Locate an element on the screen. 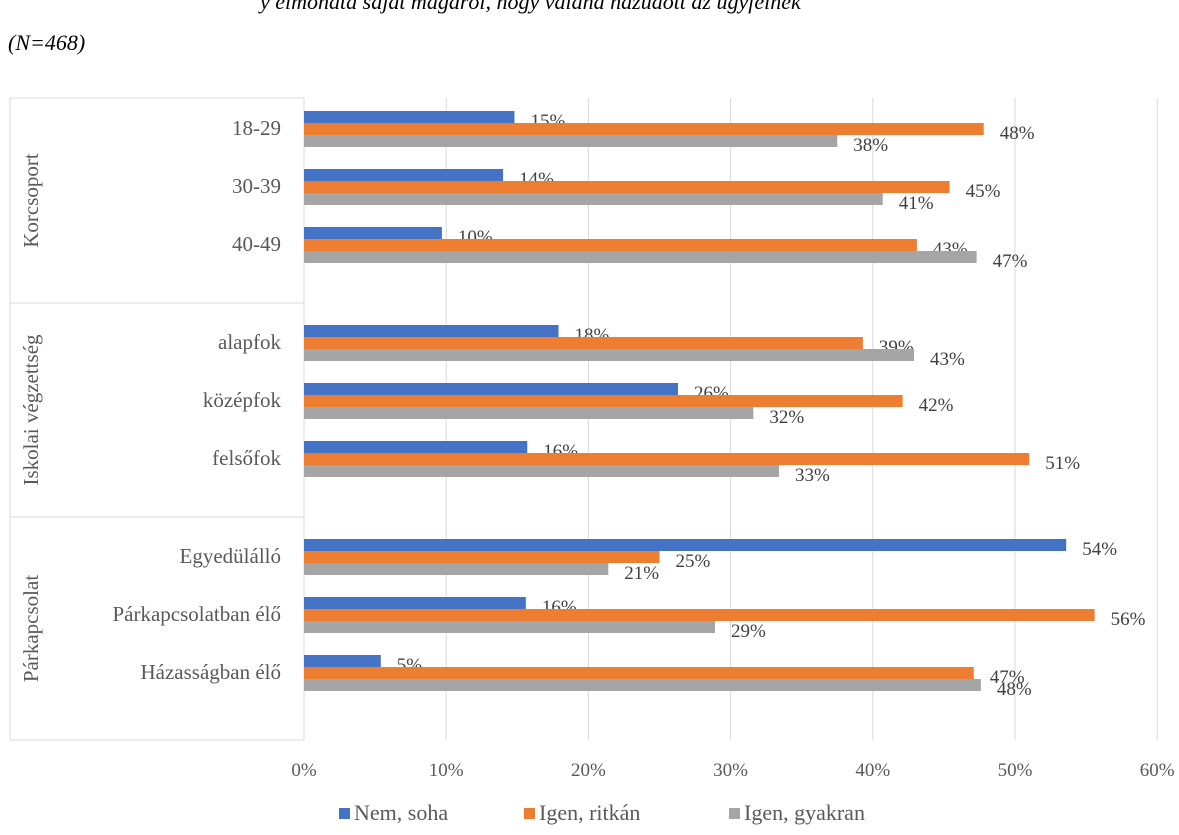  category-label: 40-49 is located at coordinates (256, 244).